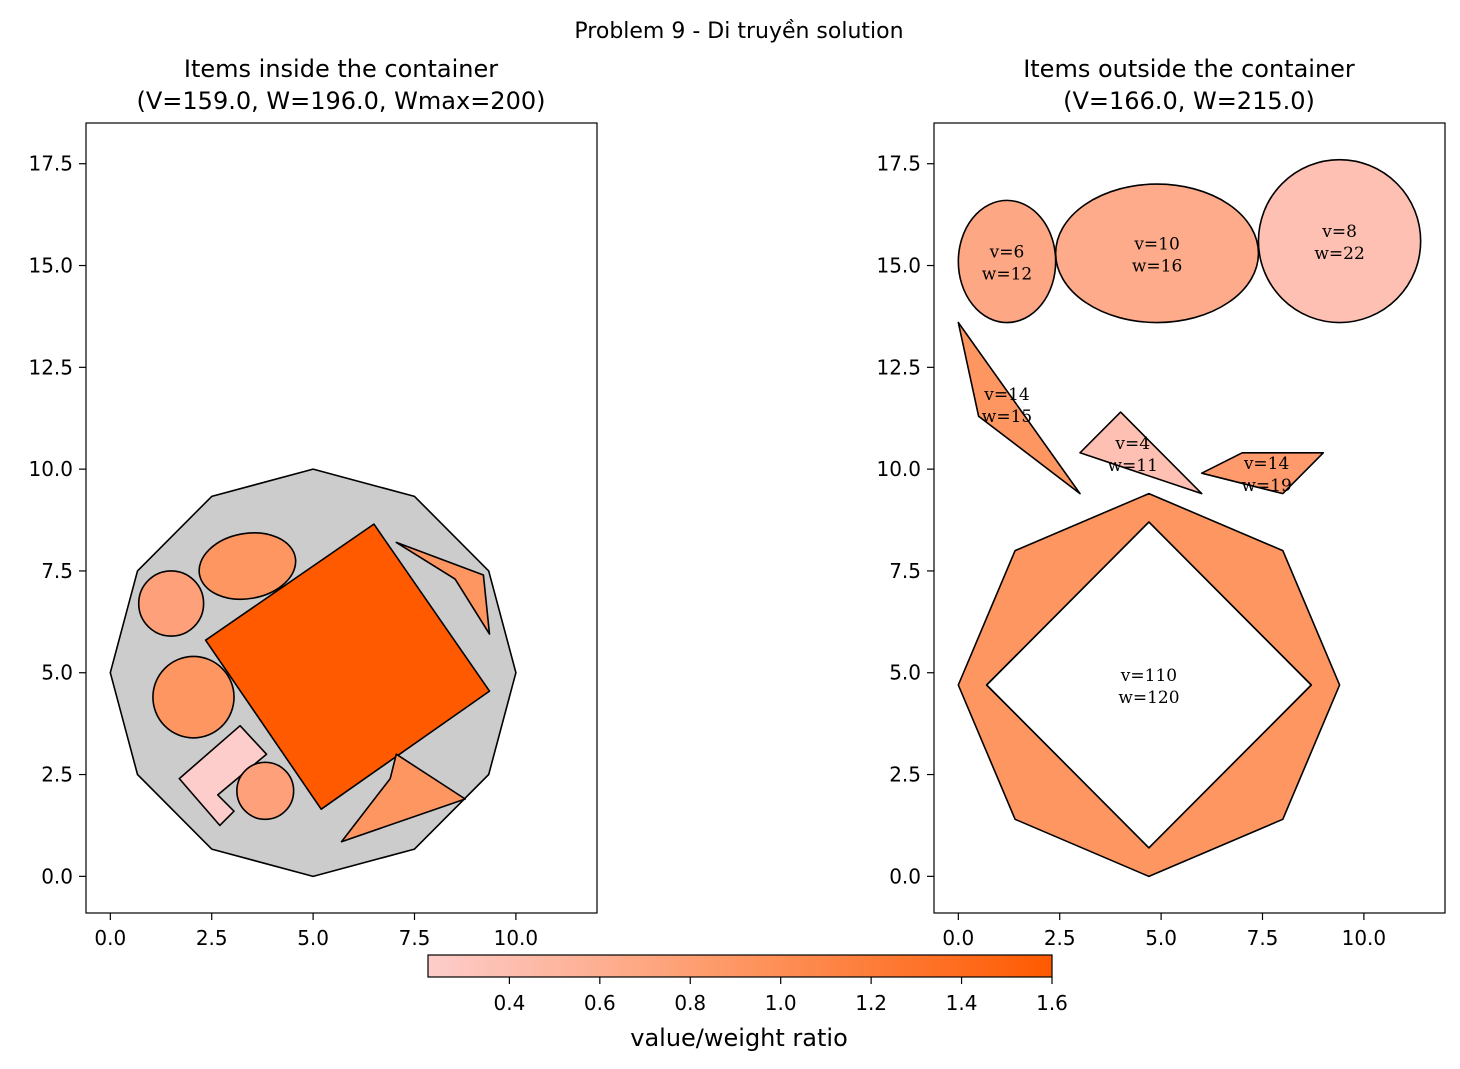 This screenshot has height=1069, width=1460. I want to click on left-item-7-ellipse, so click(265, 791).